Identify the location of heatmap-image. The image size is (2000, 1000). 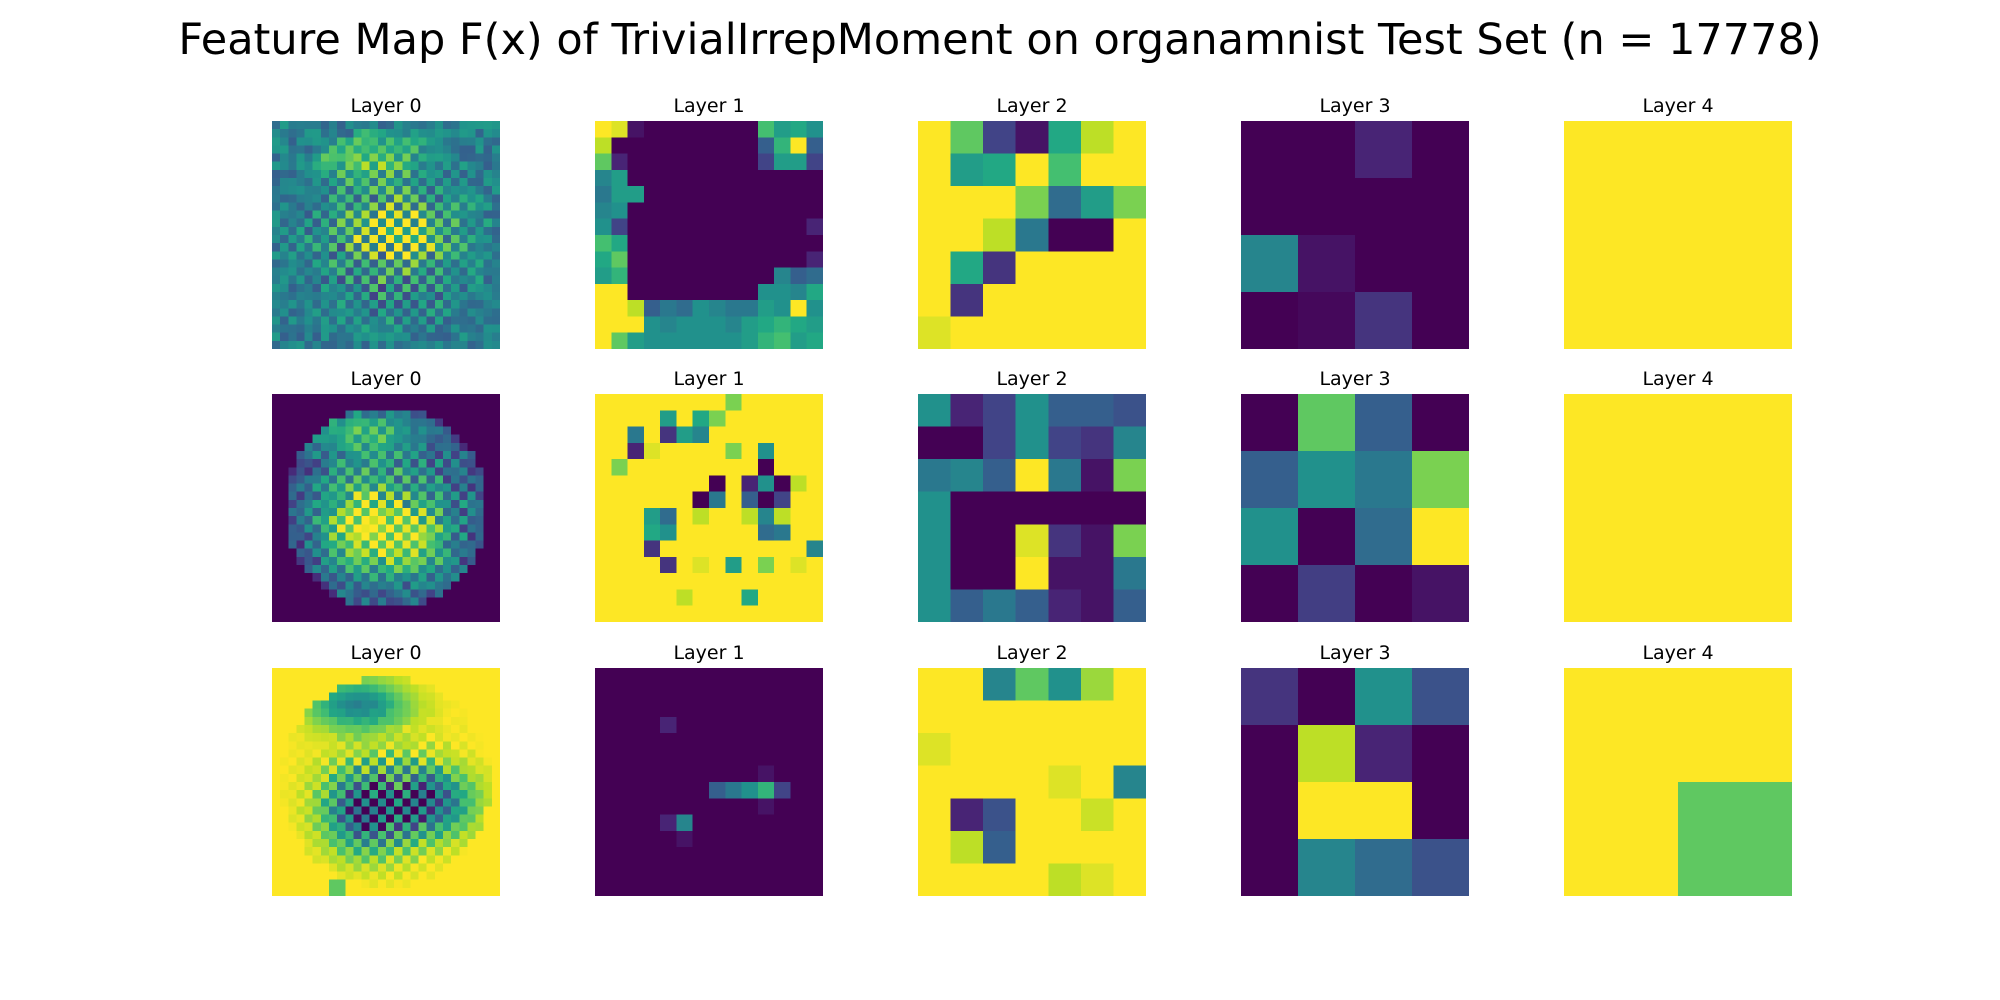
(709, 235).